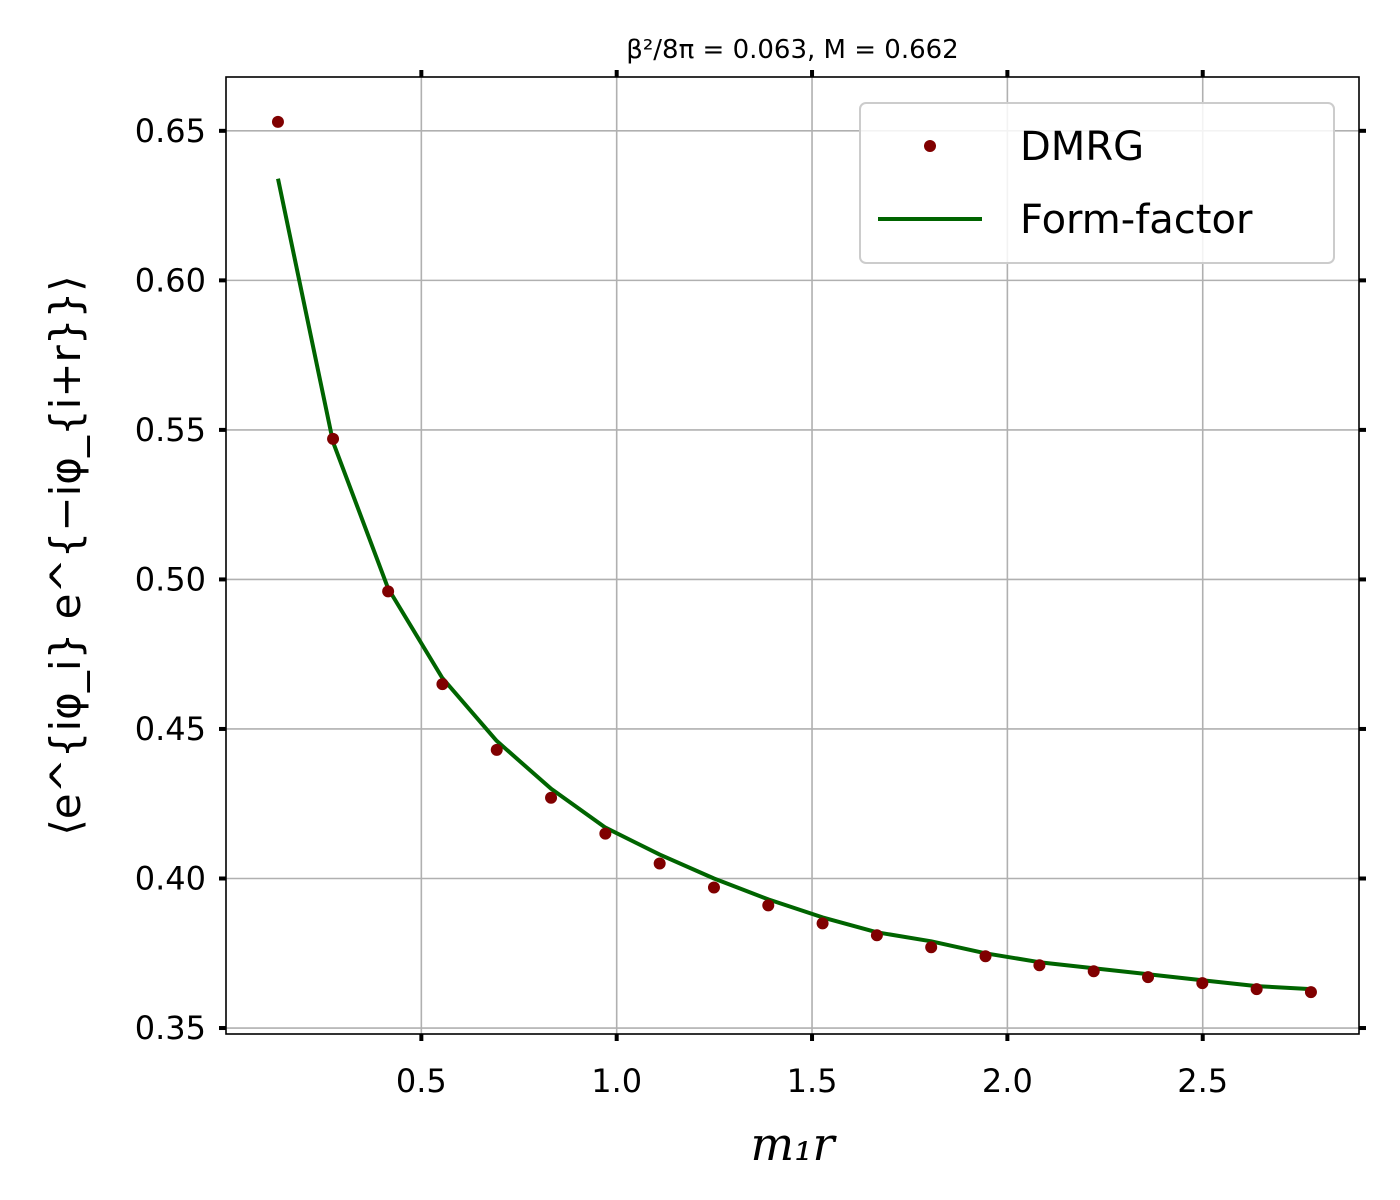 Image resolution: width=1400 pixels, height=1200 pixels. I want to click on x-tick-label: 2.5, so click(1202, 1081).